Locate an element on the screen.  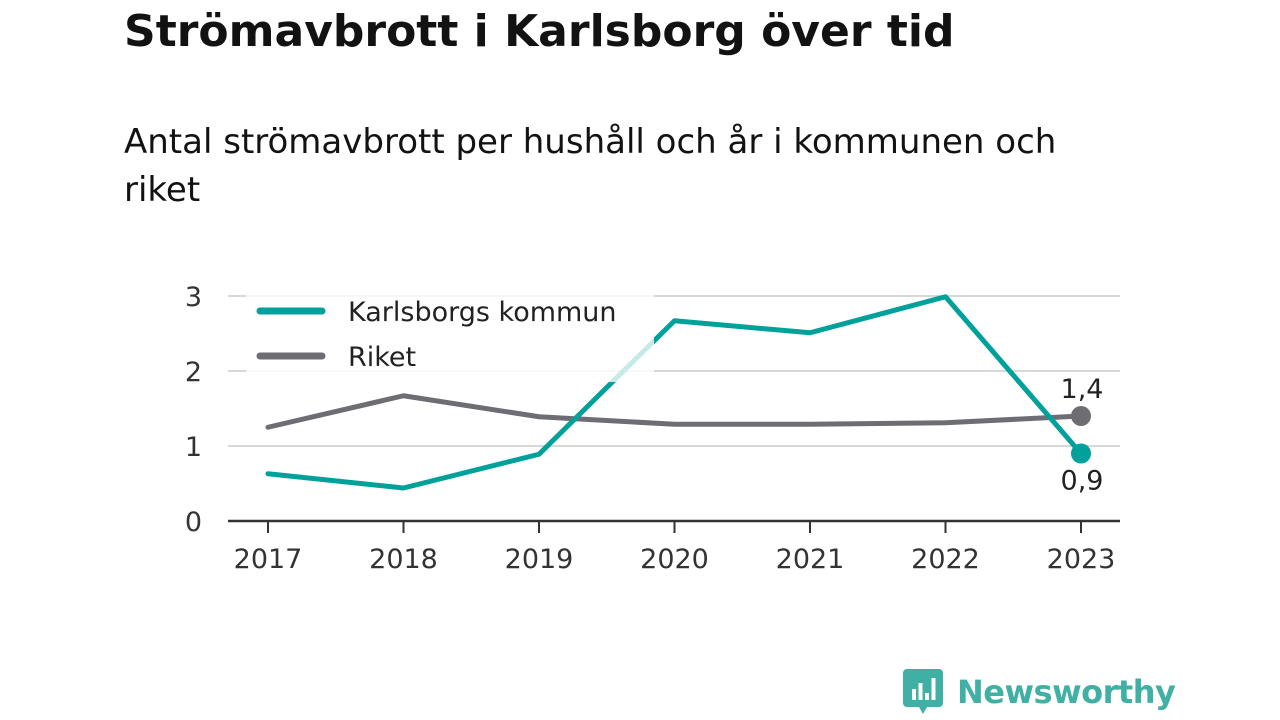
chart-title: Strömavbrott i Karlsborg över tid is located at coordinates (539, 31).